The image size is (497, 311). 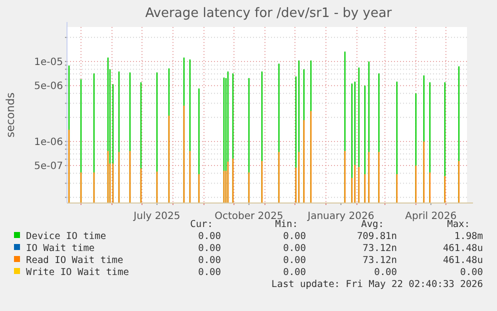 I want to click on y-tick-label: 5e-07, so click(x=48, y=166).